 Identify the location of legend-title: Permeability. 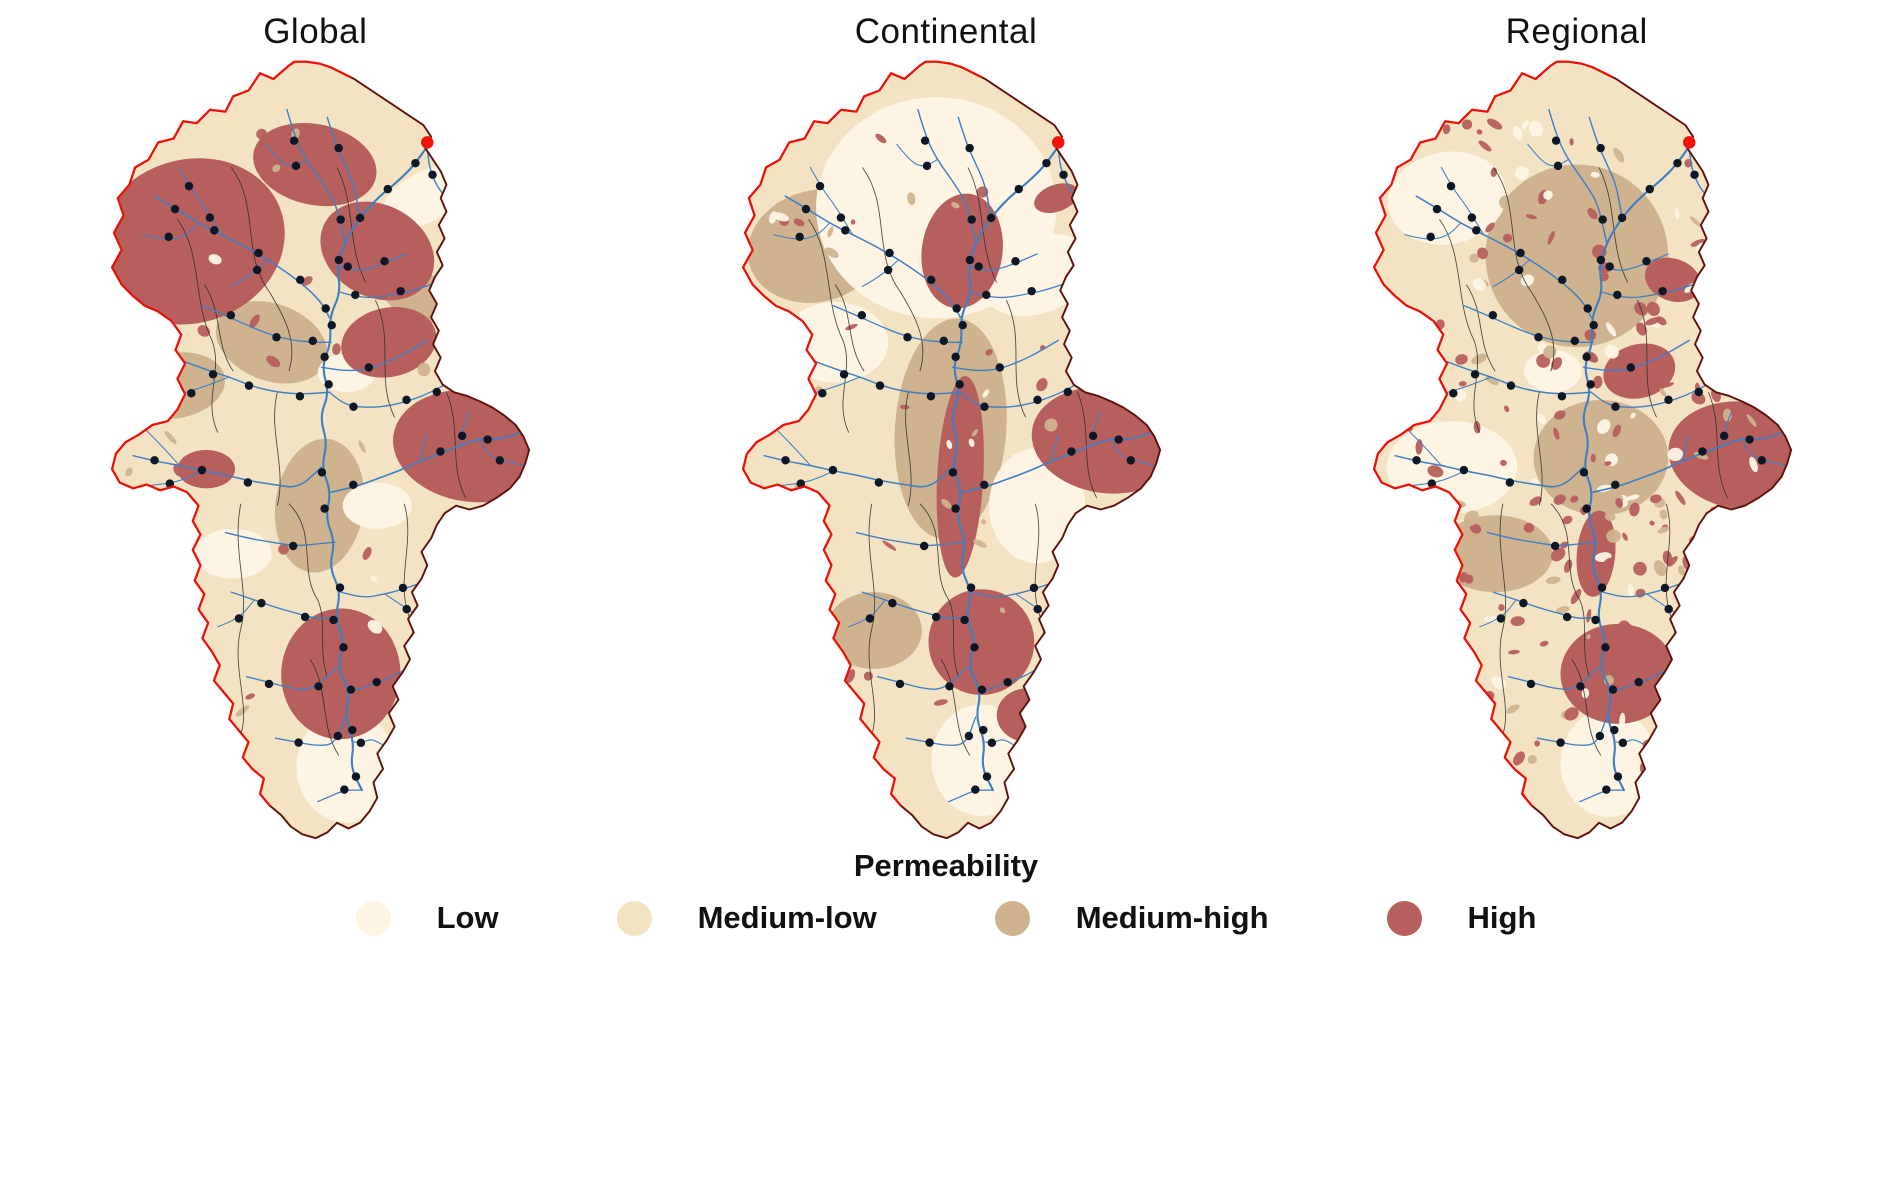
(946, 865).